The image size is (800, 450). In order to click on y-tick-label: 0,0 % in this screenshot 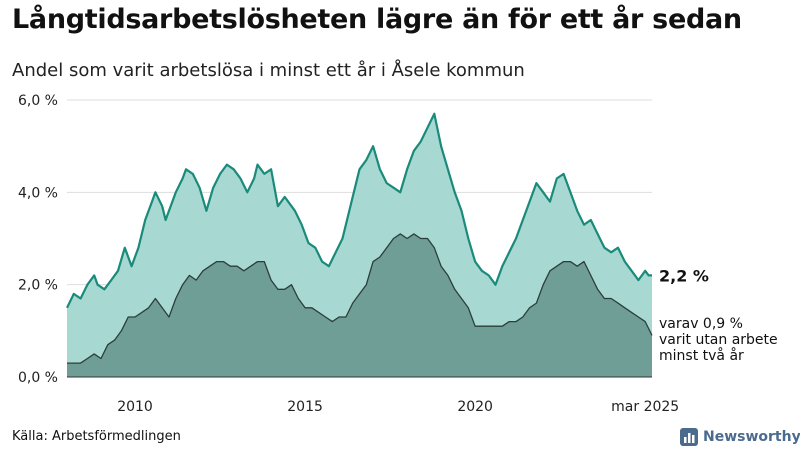, I will do `click(38, 378)`.